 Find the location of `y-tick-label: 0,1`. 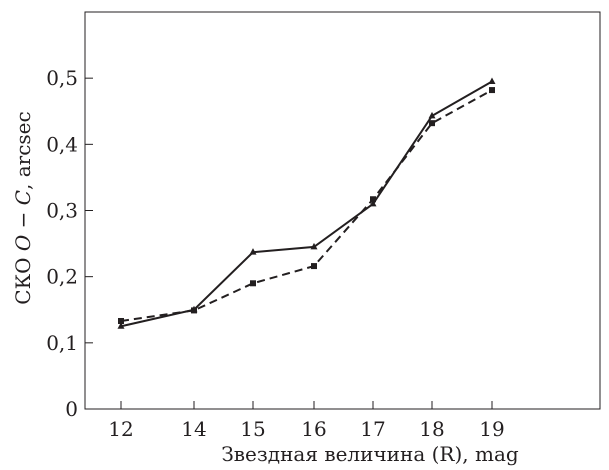

y-tick-label: 0,1 is located at coordinates (62, 343).